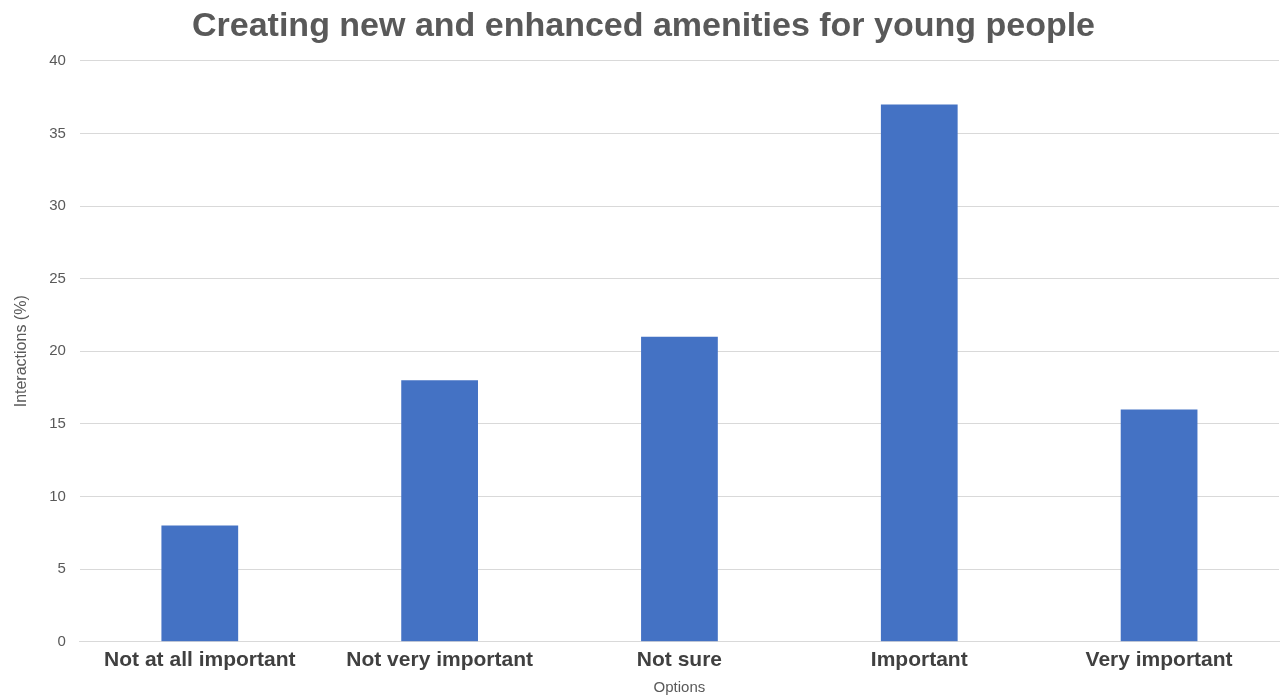 The height and width of the screenshot is (699, 1283). Describe the element at coordinates (679, 659) in the screenshot. I see `x-tick-label: Not sure` at that location.